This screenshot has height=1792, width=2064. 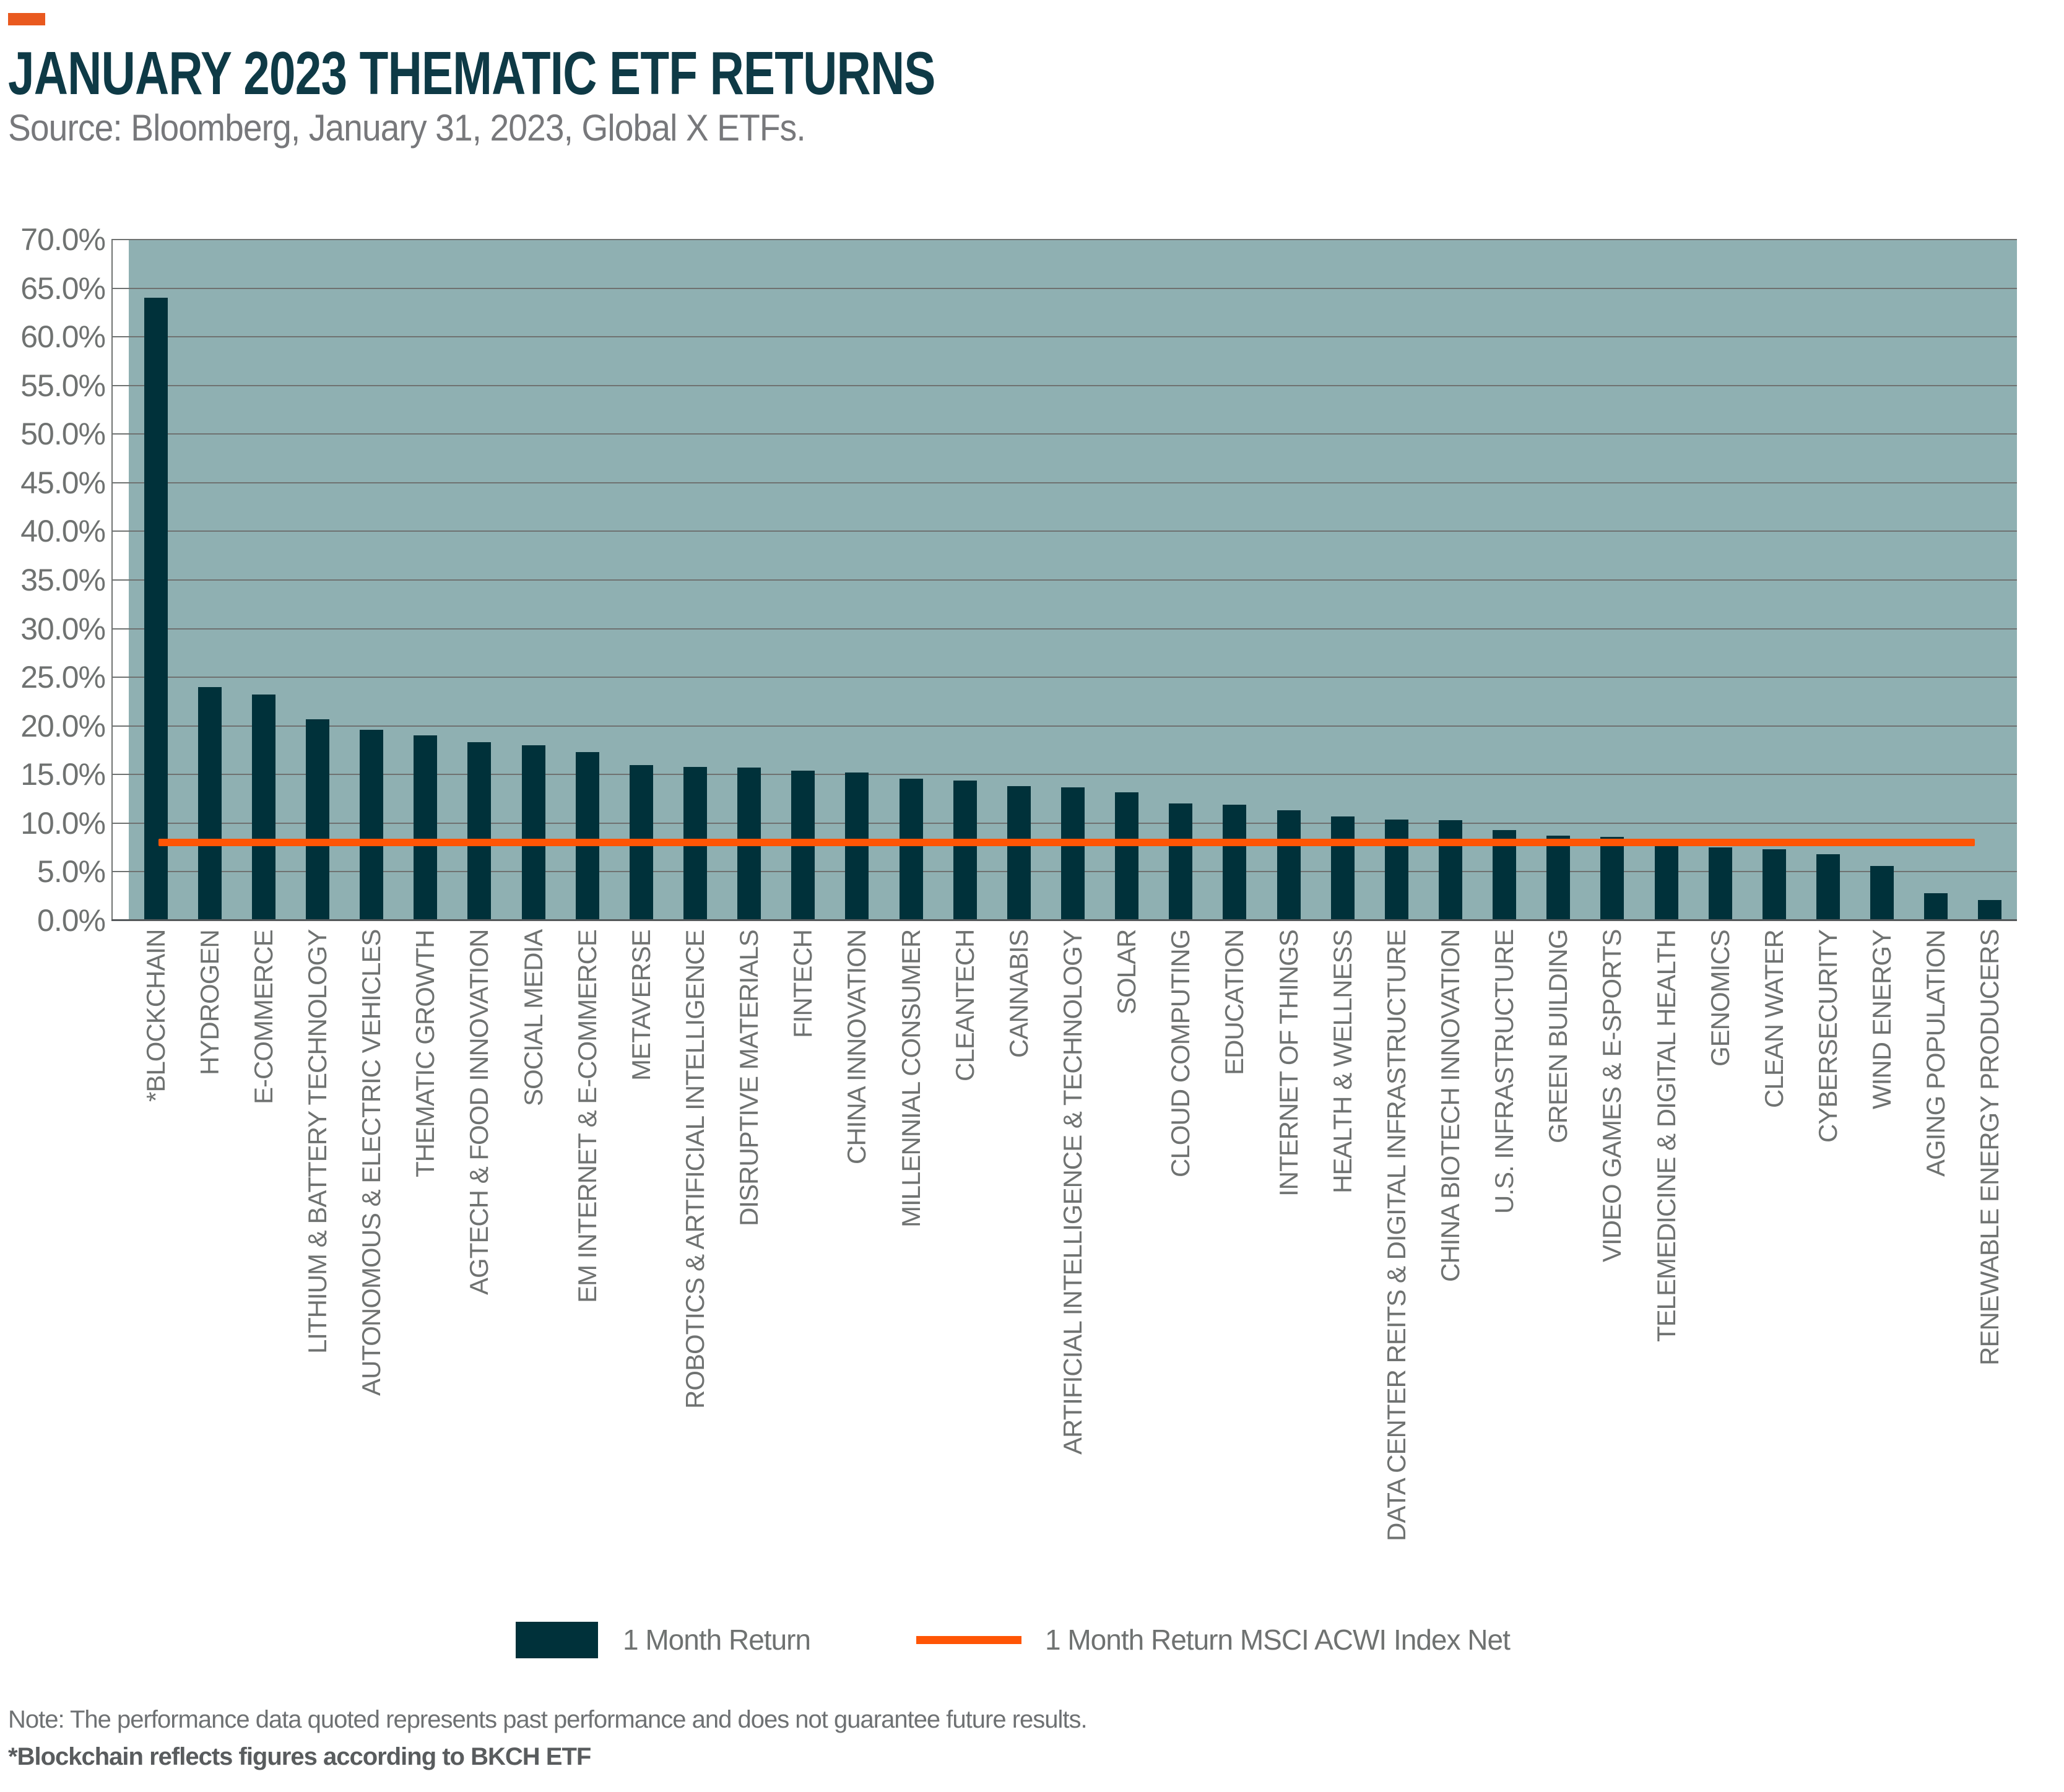 I want to click on x-axis-category-label: AGING POPULATION, so click(x=1936, y=1053).